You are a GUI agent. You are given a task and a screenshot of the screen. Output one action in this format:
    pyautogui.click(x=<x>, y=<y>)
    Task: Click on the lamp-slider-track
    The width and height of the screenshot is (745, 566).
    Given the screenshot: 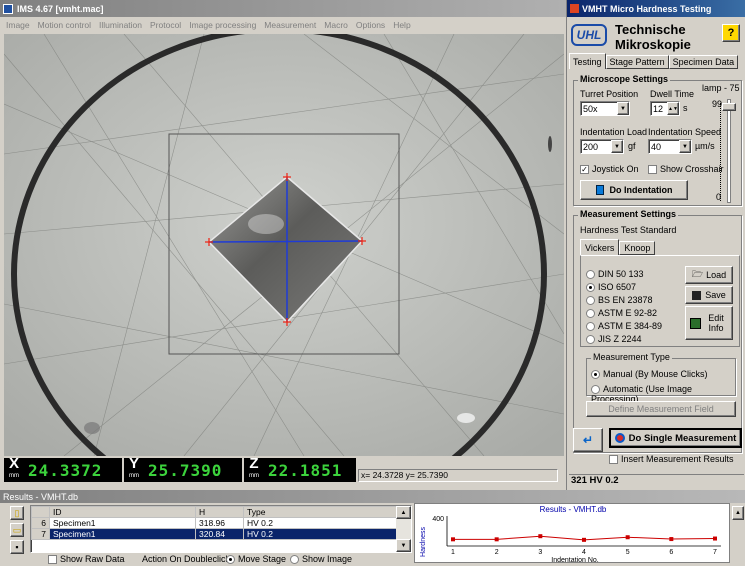 What is the action you would take?
    pyautogui.click(x=729, y=151)
    